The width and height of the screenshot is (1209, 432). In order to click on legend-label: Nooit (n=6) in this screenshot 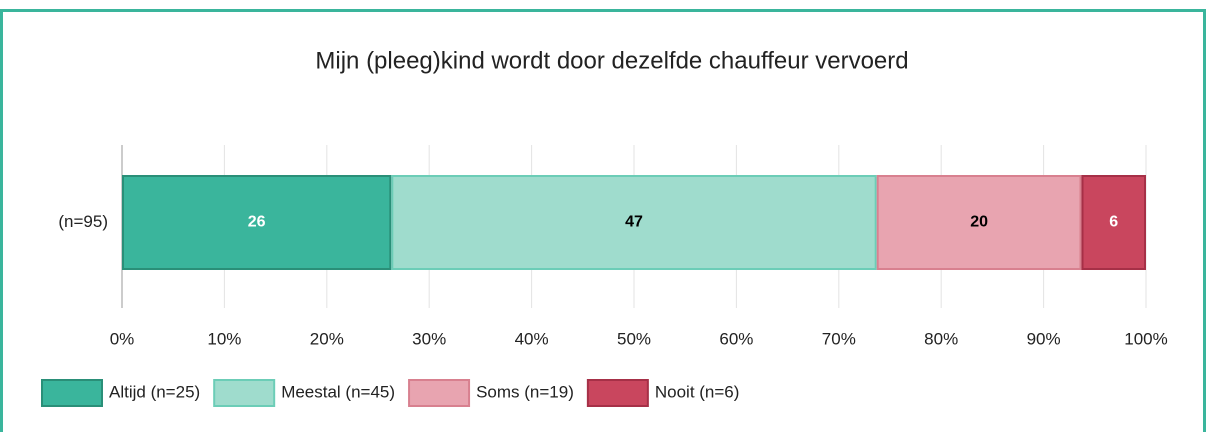, I will do `click(697, 391)`.